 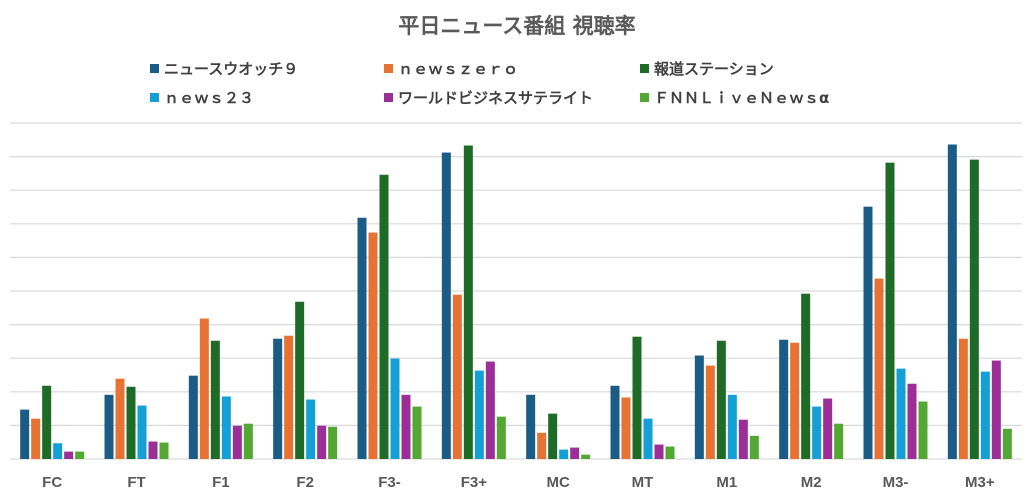 What do you see at coordinates (221, 482) in the screenshot?
I see `x-tick-label: F1` at bounding box center [221, 482].